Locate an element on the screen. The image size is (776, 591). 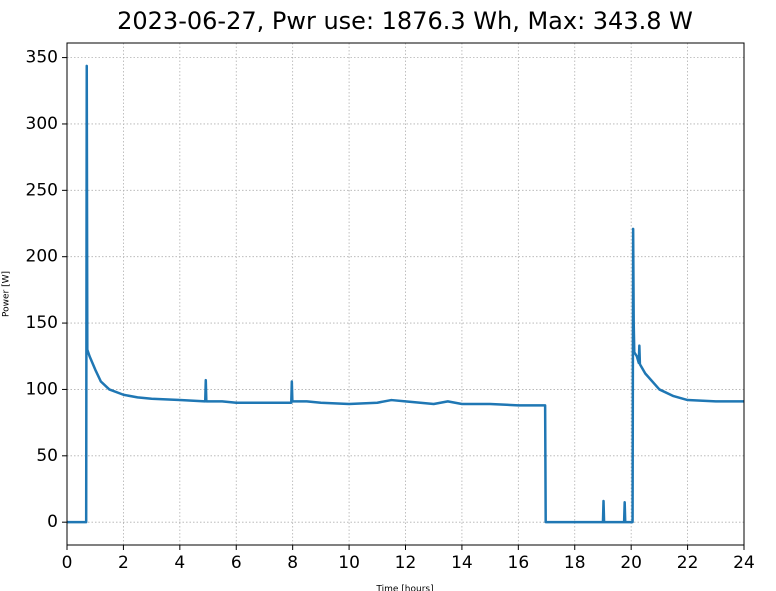
x-tick-label: 20 is located at coordinates (631, 563).